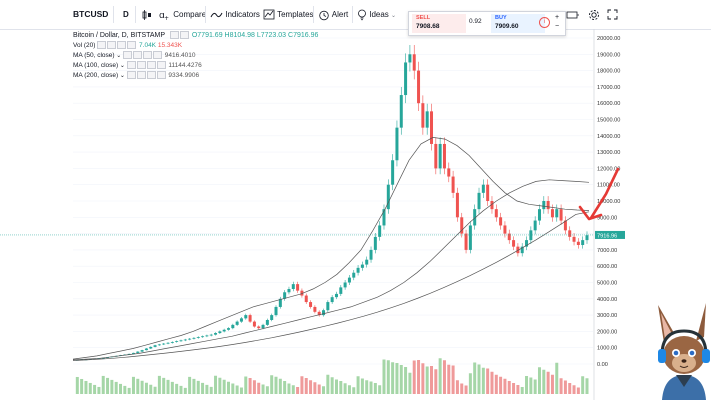  Describe the element at coordinates (379, 14) in the screenshot. I see `ideas-label: Ideas` at that location.